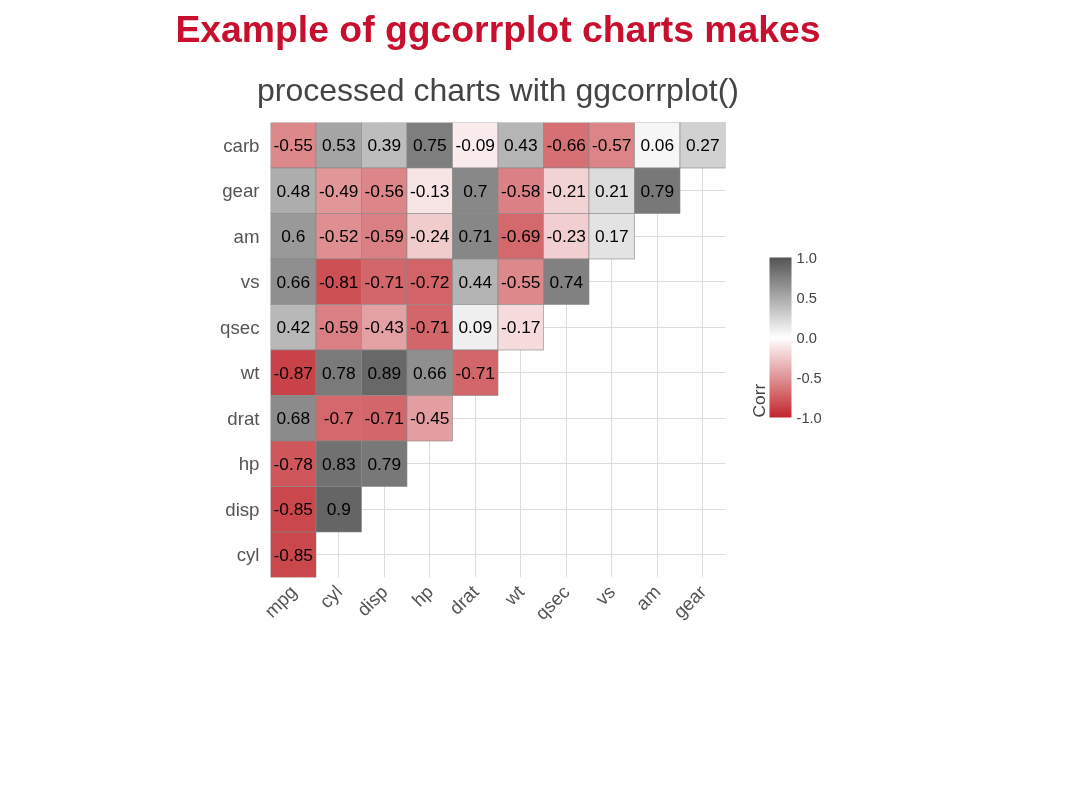 The image size is (1080, 810). I want to click on color-bar-label: -1.0, so click(809, 417).